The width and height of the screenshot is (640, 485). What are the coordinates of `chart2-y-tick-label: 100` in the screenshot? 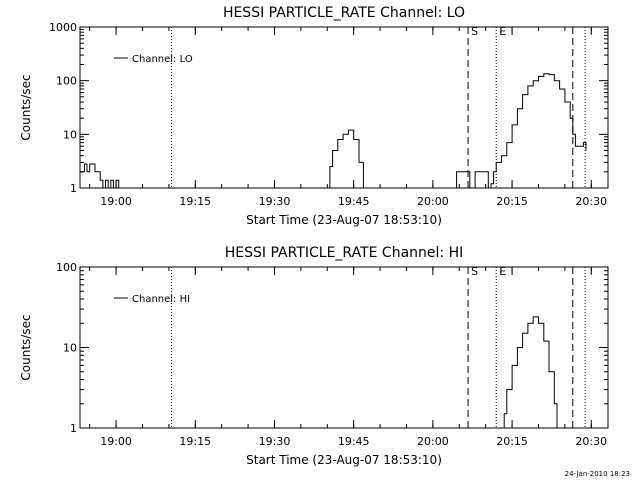 It's located at (66, 267).